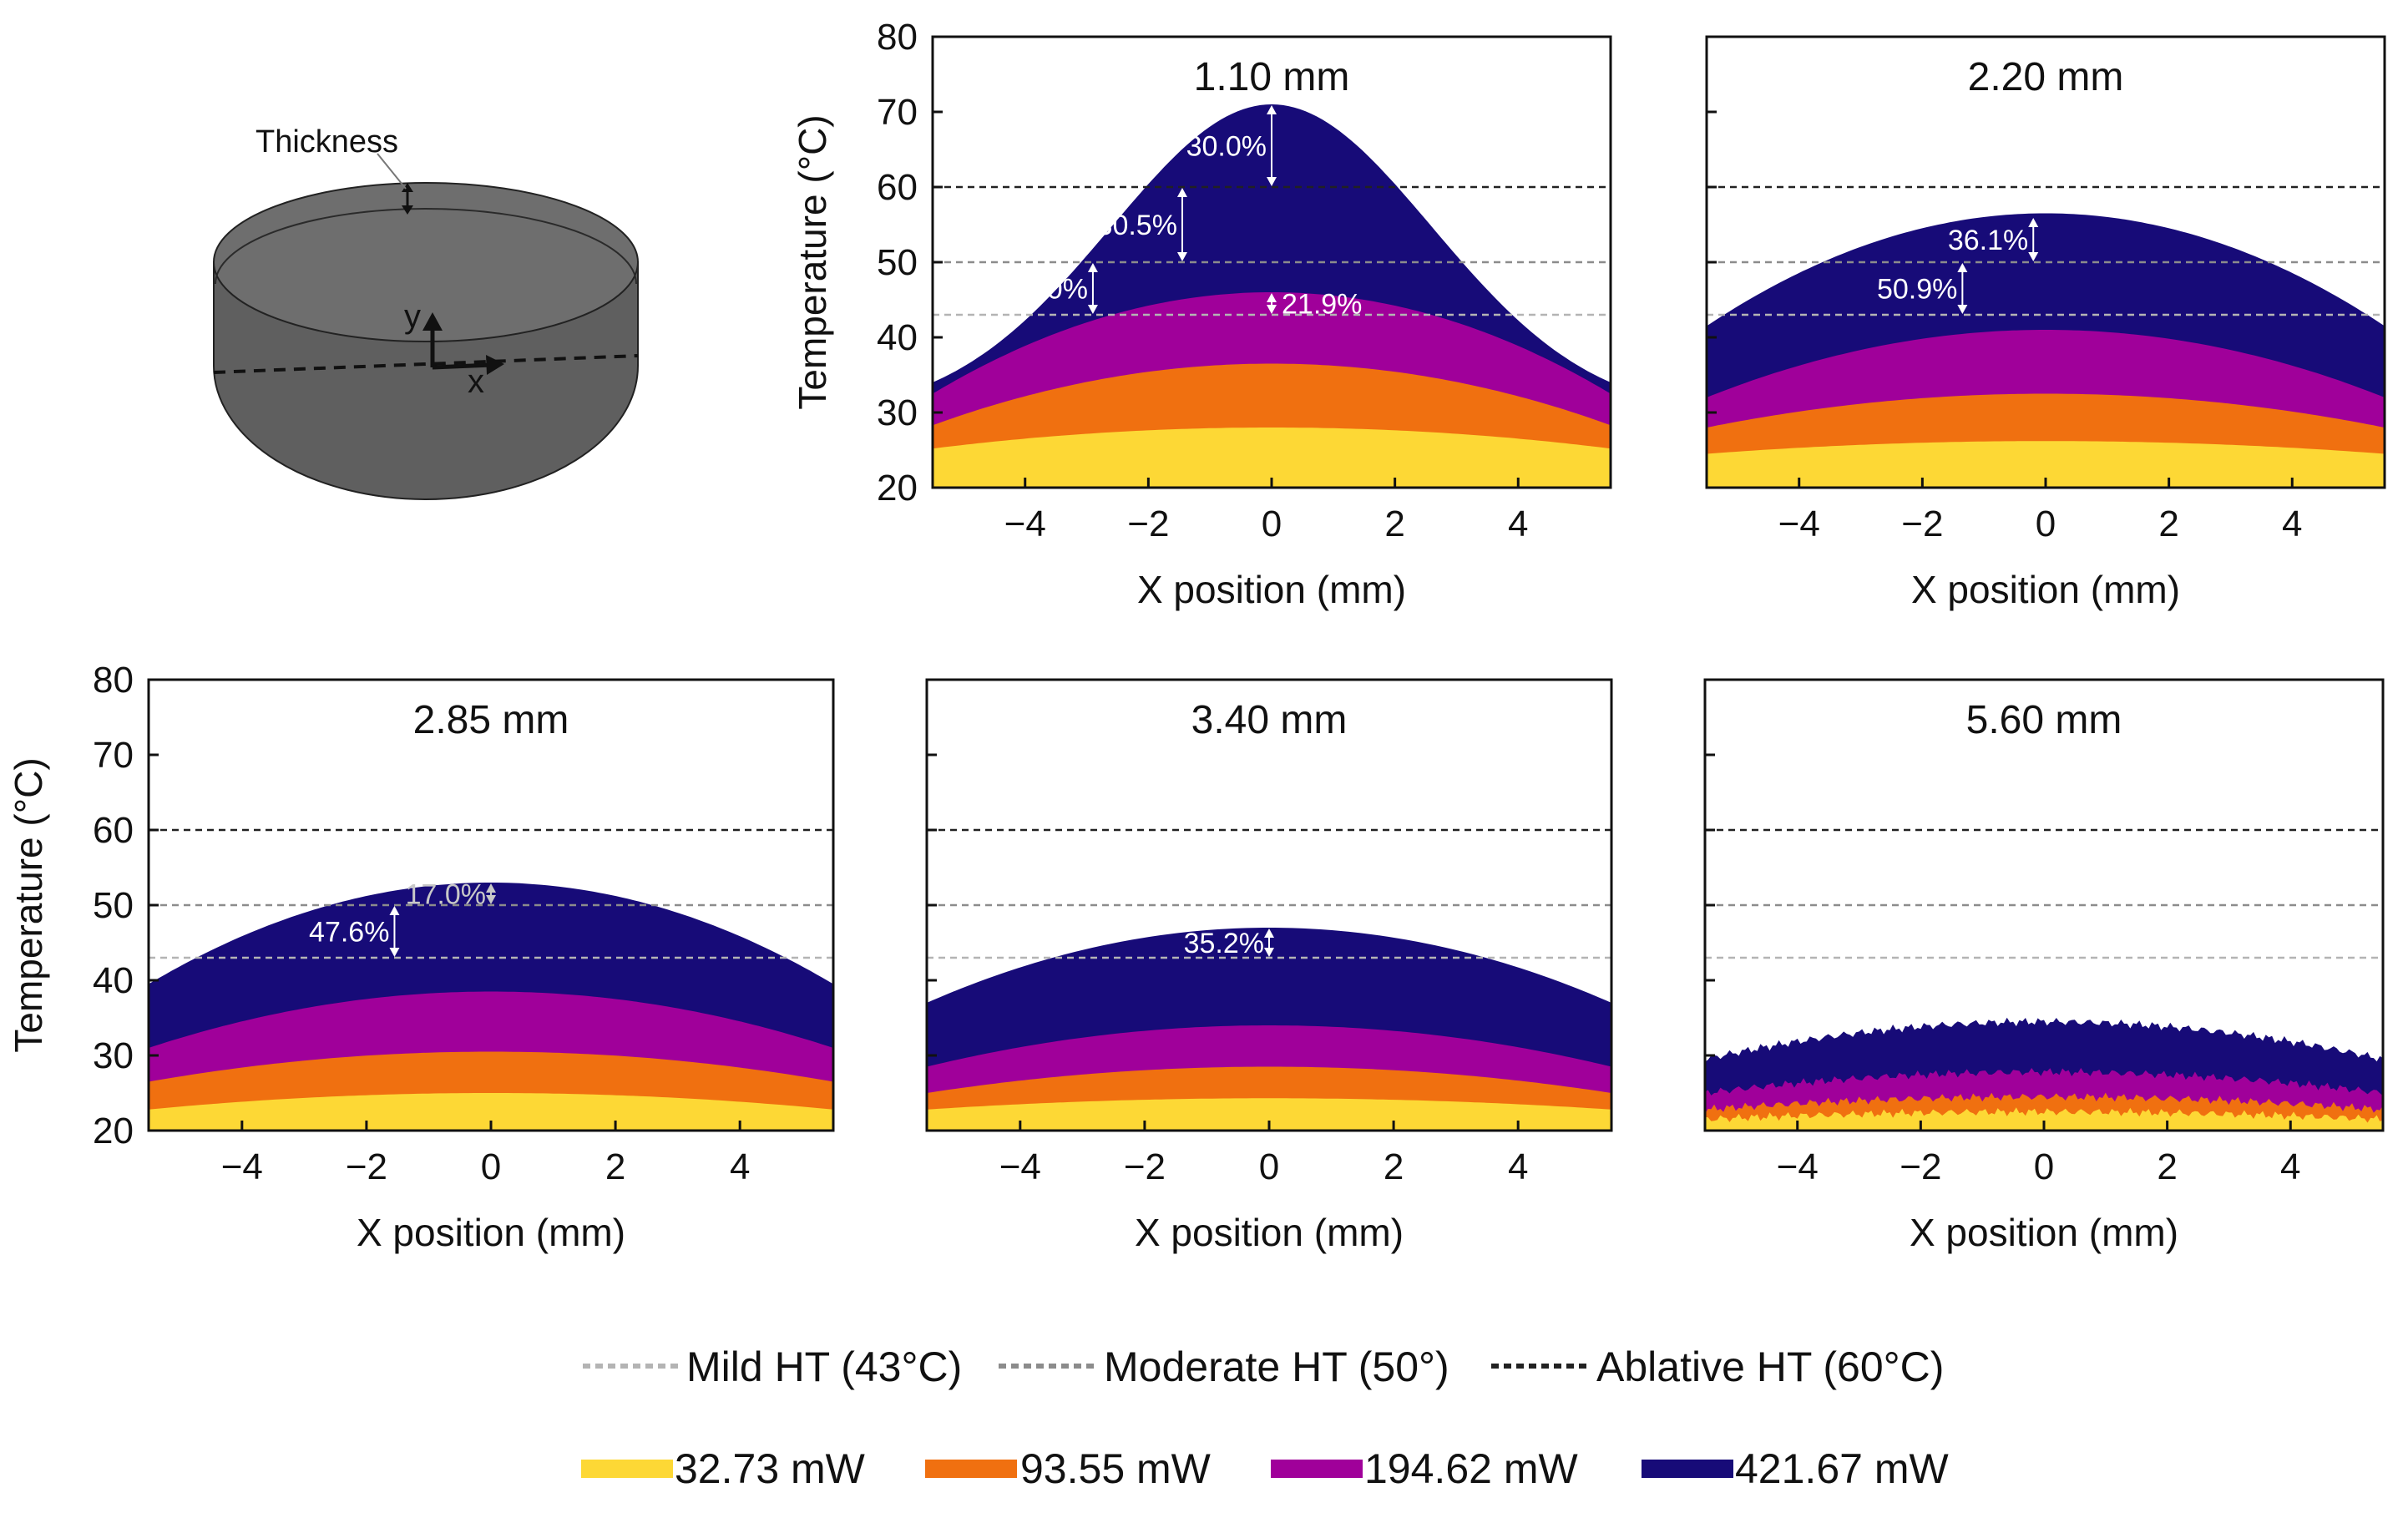 The height and width of the screenshot is (1513, 2408). What do you see at coordinates (1226, 147) in the screenshot?
I see `annotation-label: 30.0%` at bounding box center [1226, 147].